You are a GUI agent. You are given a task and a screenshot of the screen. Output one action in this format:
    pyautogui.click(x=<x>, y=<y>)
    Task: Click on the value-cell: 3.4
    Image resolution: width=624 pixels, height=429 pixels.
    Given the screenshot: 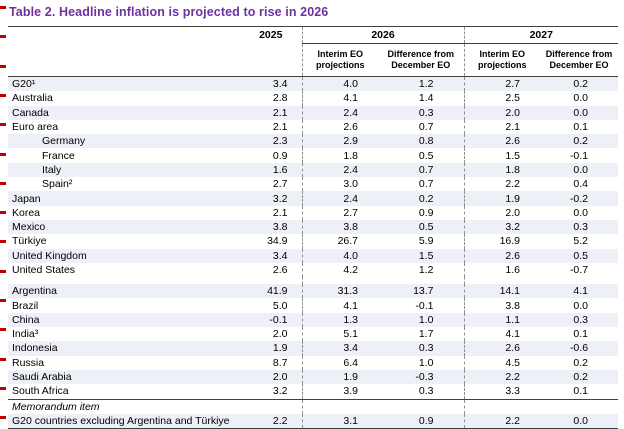 What is the action you would take?
    pyautogui.click(x=280, y=255)
    